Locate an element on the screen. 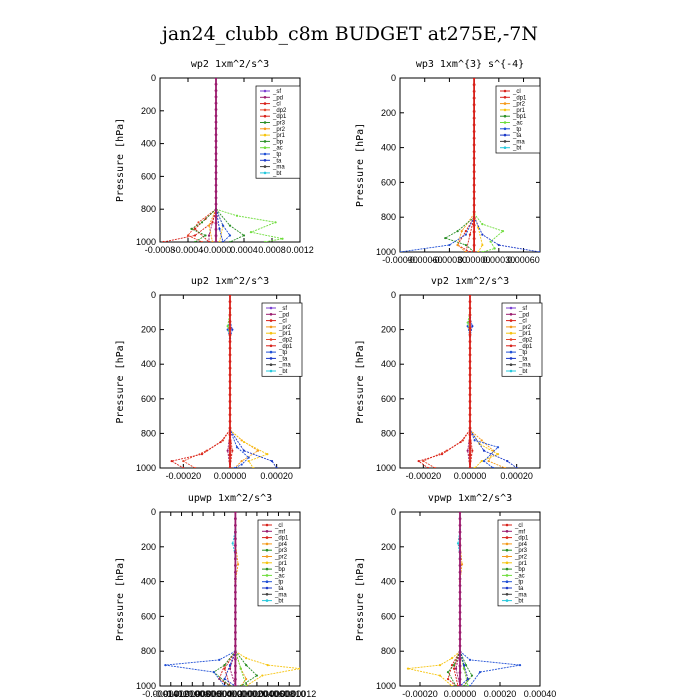 The width and height of the screenshot is (700, 700). y-axis-label: Pressure [hPa] is located at coordinates (360, 165).